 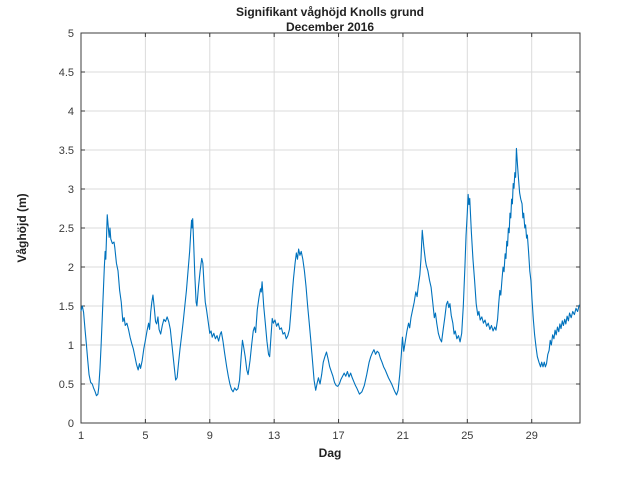 I want to click on y-tick-label: 1, so click(x=71, y=346).